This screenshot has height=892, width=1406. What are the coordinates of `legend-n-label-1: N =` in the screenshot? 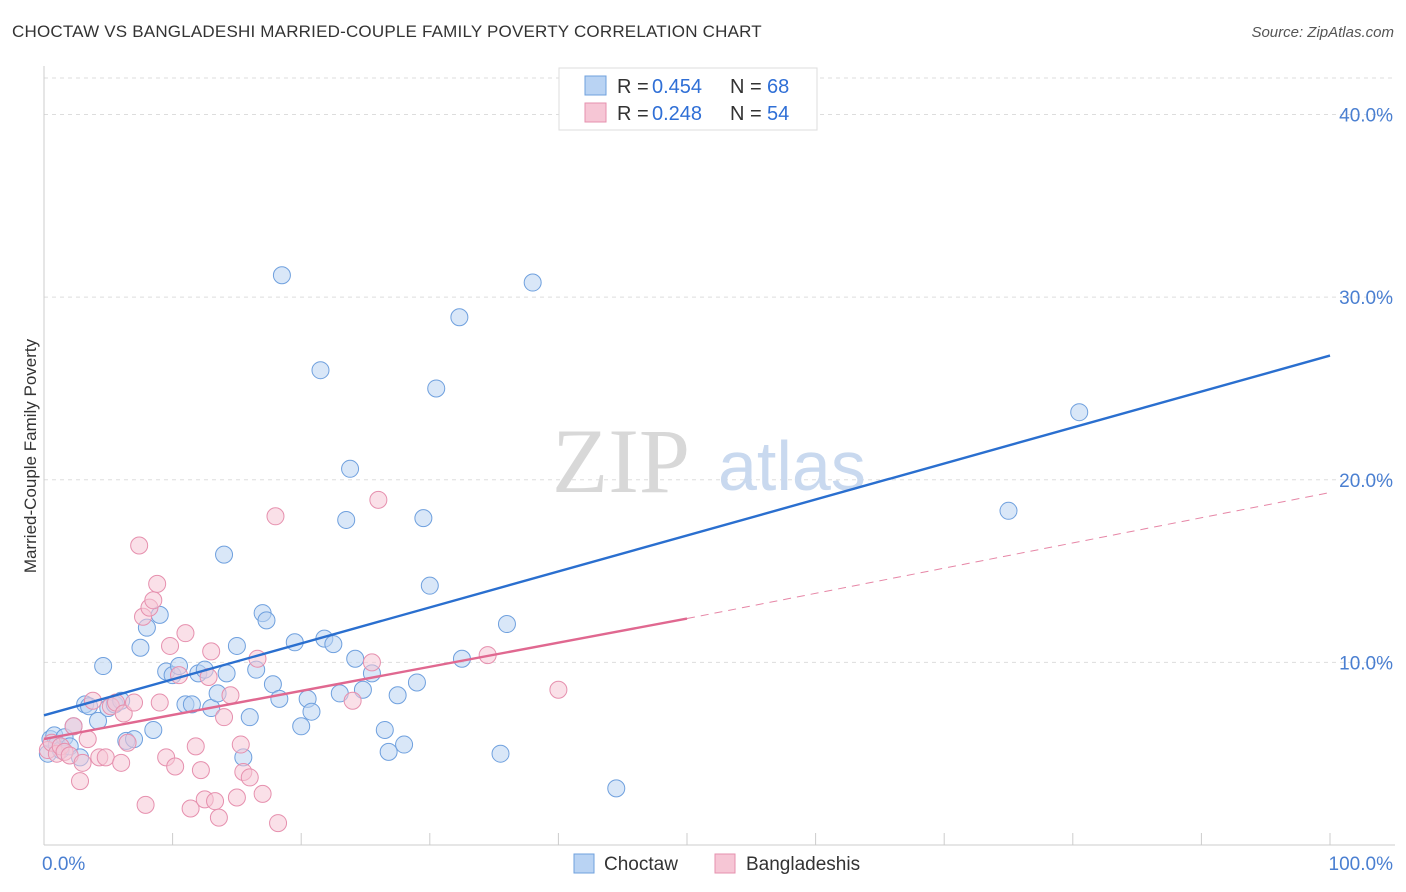 It's located at (746, 87).